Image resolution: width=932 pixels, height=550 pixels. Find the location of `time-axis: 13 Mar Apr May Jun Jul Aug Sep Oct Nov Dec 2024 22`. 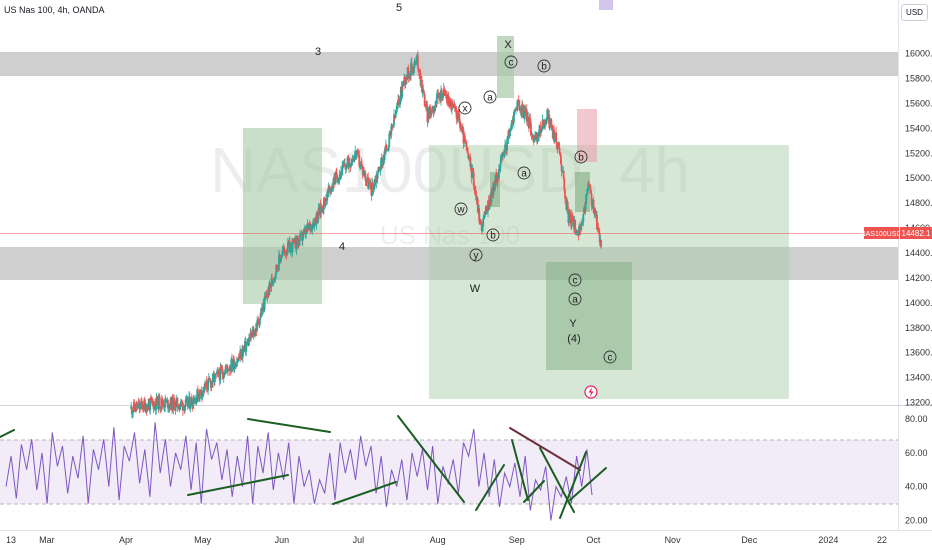

time-axis: 13 Mar Apr May Jun Jul Aug Sep Oct Nov Dec 2024 22 is located at coordinates (446, 540).